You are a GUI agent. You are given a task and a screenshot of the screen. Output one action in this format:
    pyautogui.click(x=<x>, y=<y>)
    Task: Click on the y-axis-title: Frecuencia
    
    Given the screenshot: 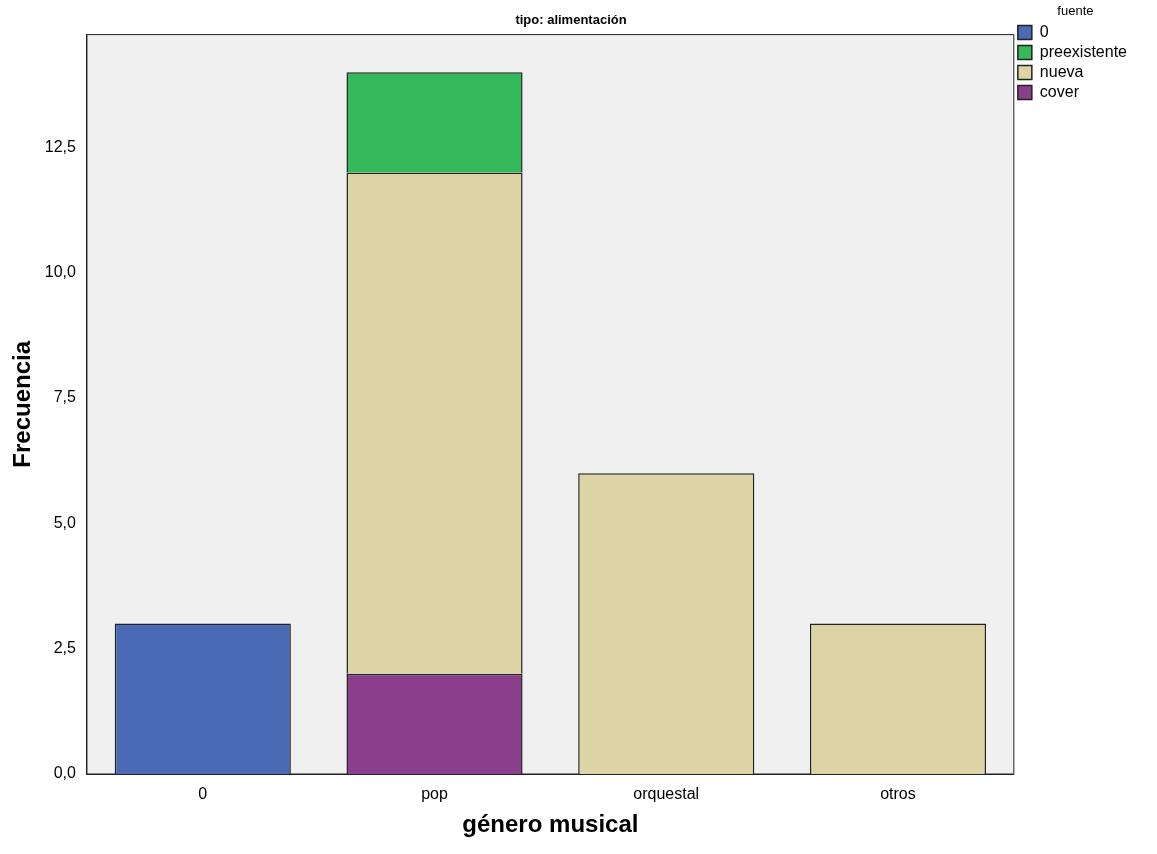 What is the action you would take?
    pyautogui.click(x=22, y=404)
    